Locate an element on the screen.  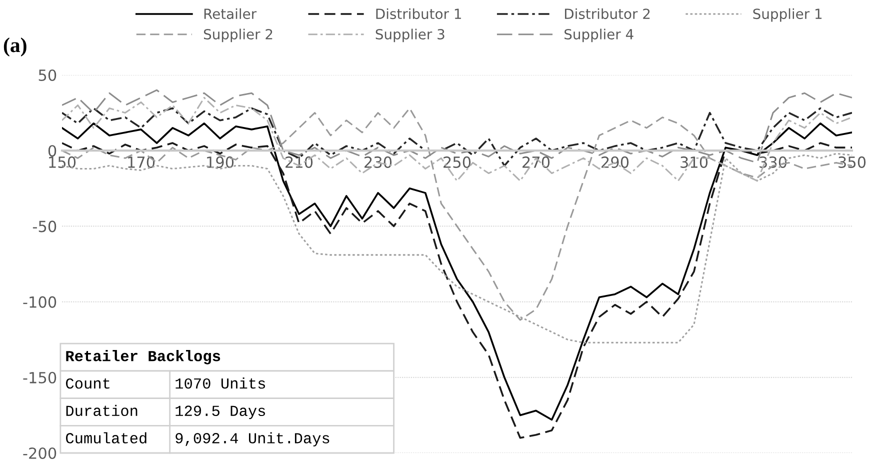
y-tick-label: -100 is located at coordinates (39, 302).